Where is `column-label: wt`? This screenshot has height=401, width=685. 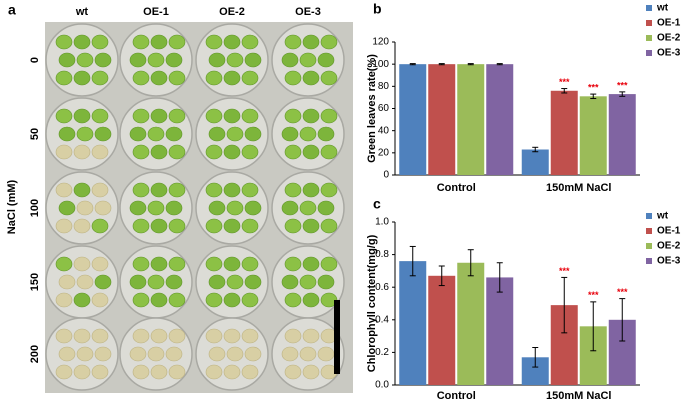 column-label: wt is located at coordinates (82, 12).